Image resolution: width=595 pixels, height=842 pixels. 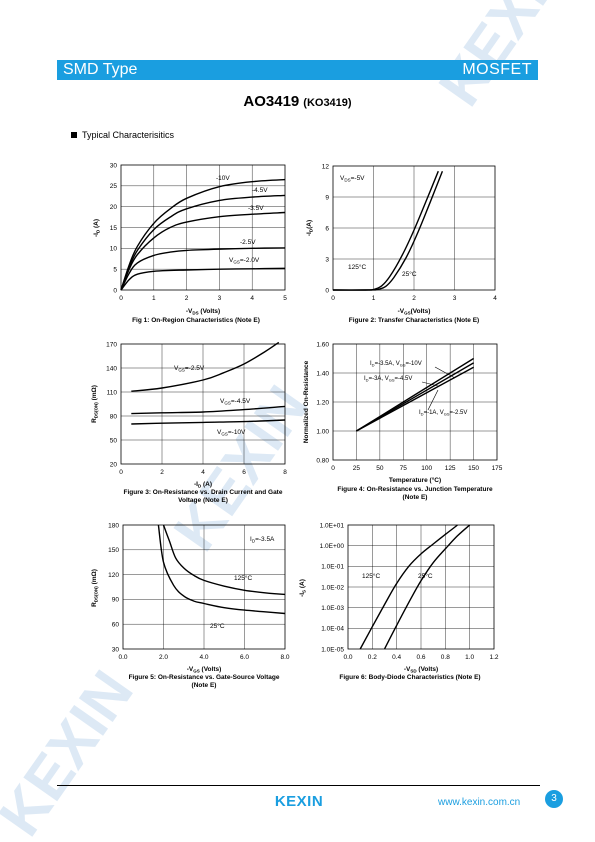 I want to click on bullet-square-icon, so click(x=74, y=135).